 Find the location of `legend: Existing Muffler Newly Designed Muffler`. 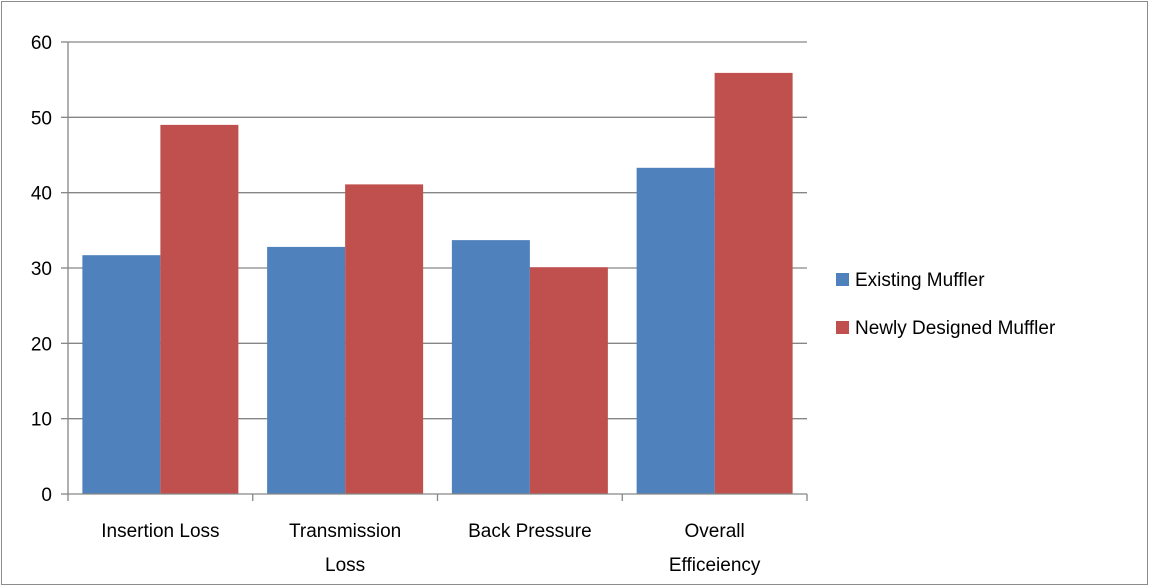

legend: Existing Muffler Newly Designed Muffler is located at coordinates (946, 304).